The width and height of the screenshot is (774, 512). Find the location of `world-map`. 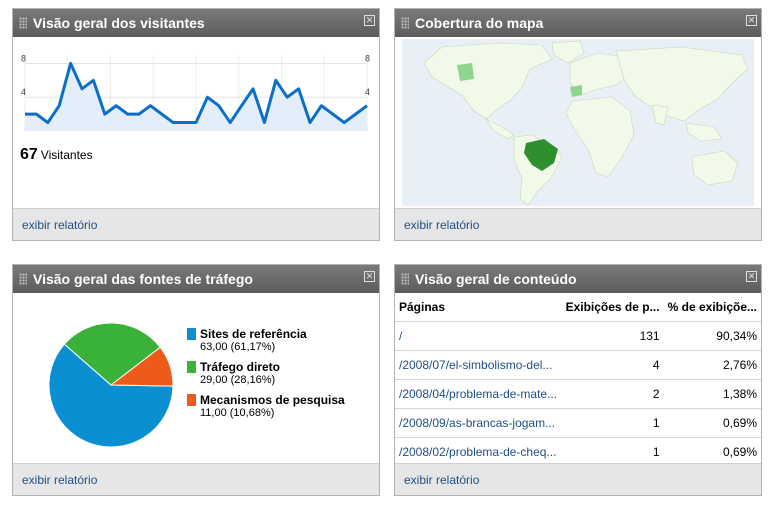

world-map is located at coordinates (578, 122).